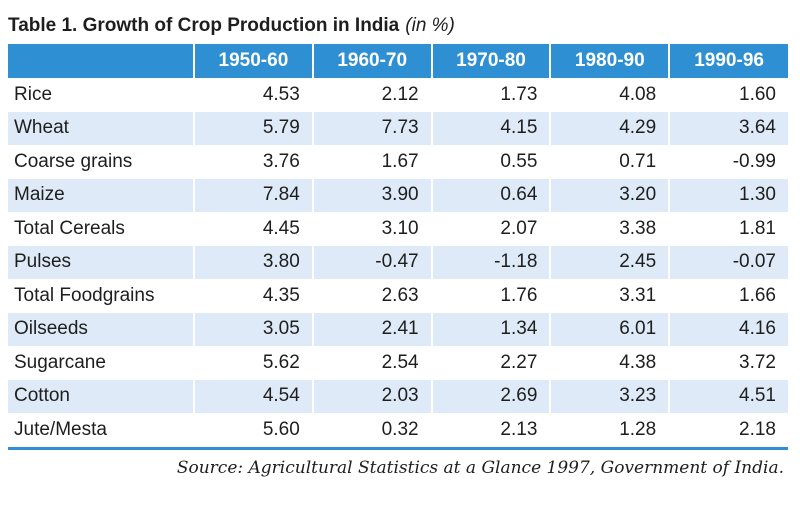 The height and width of the screenshot is (516, 800). What do you see at coordinates (728, 363) in the screenshot?
I see `value-cell: 3.72` at bounding box center [728, 363].